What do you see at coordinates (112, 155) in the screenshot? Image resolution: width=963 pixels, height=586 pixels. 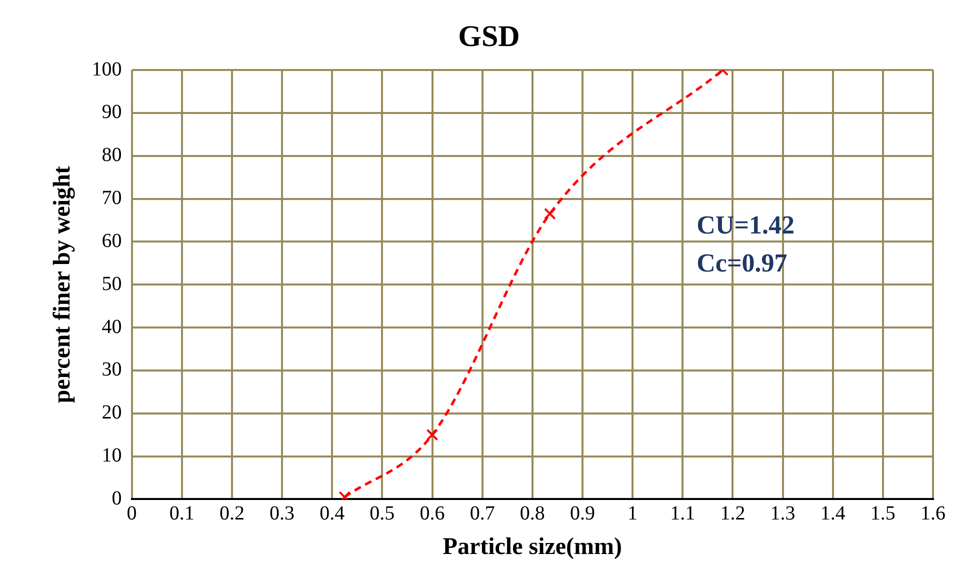 I see `y-tick-label: 80` at bounding box center [112, 155].